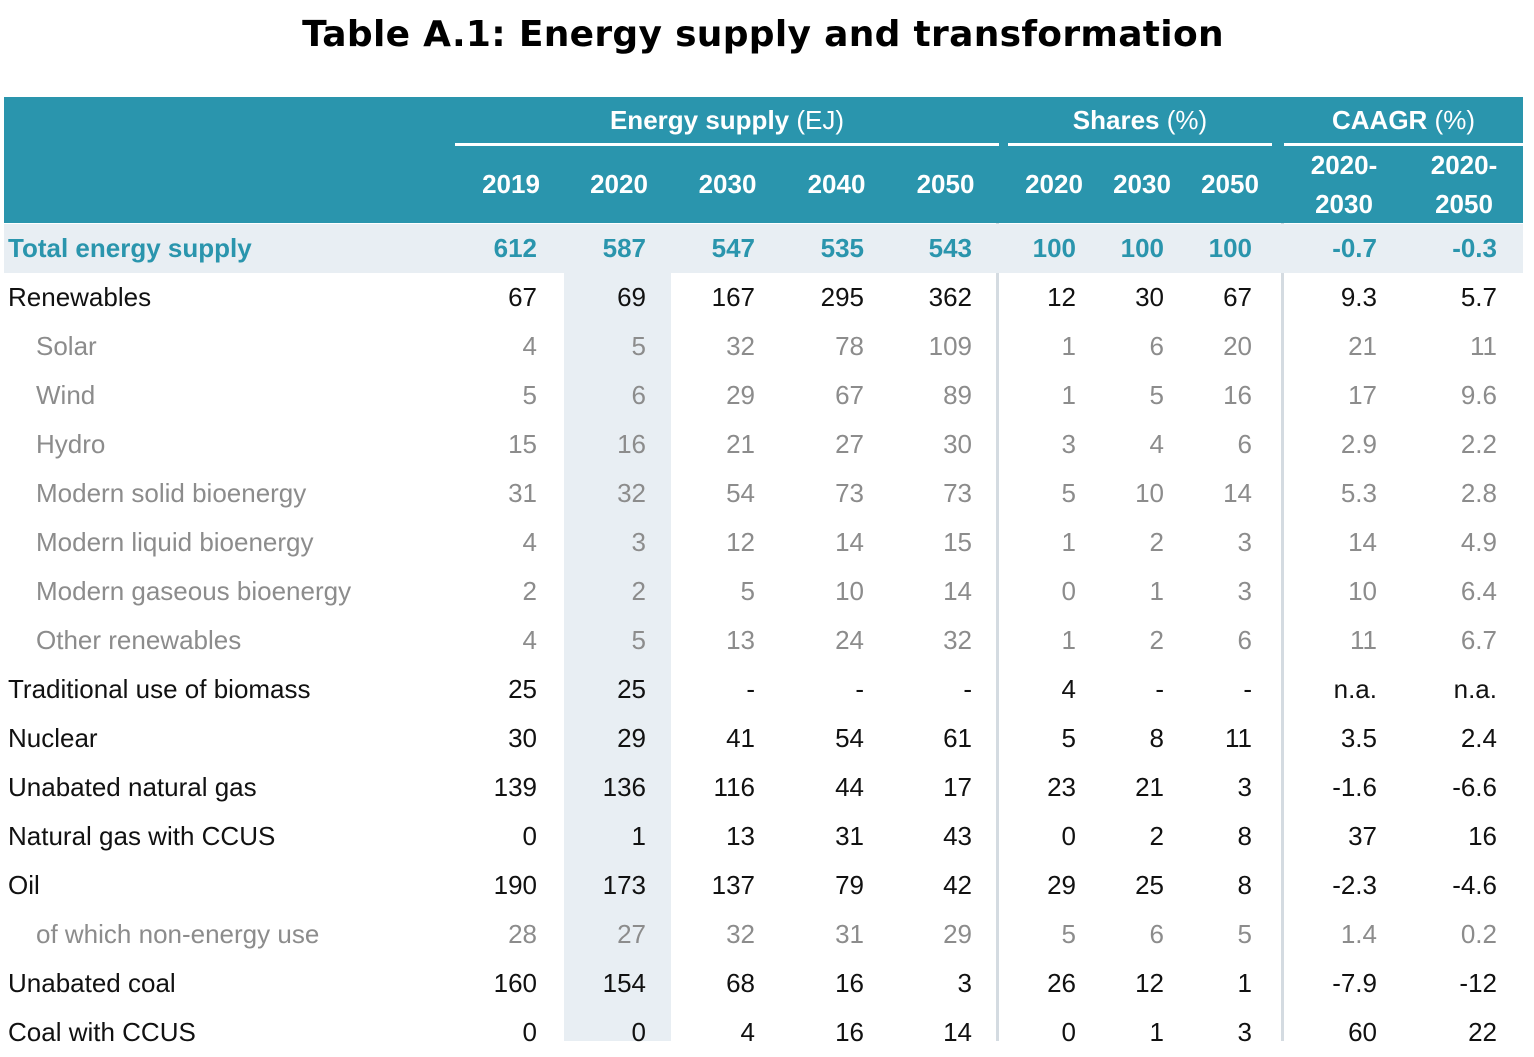 This screenshot has height=1057, width=1534. Describe the element at coordinates (638, 395) in the screenshot. I see `cell-2020: 6` at that location.